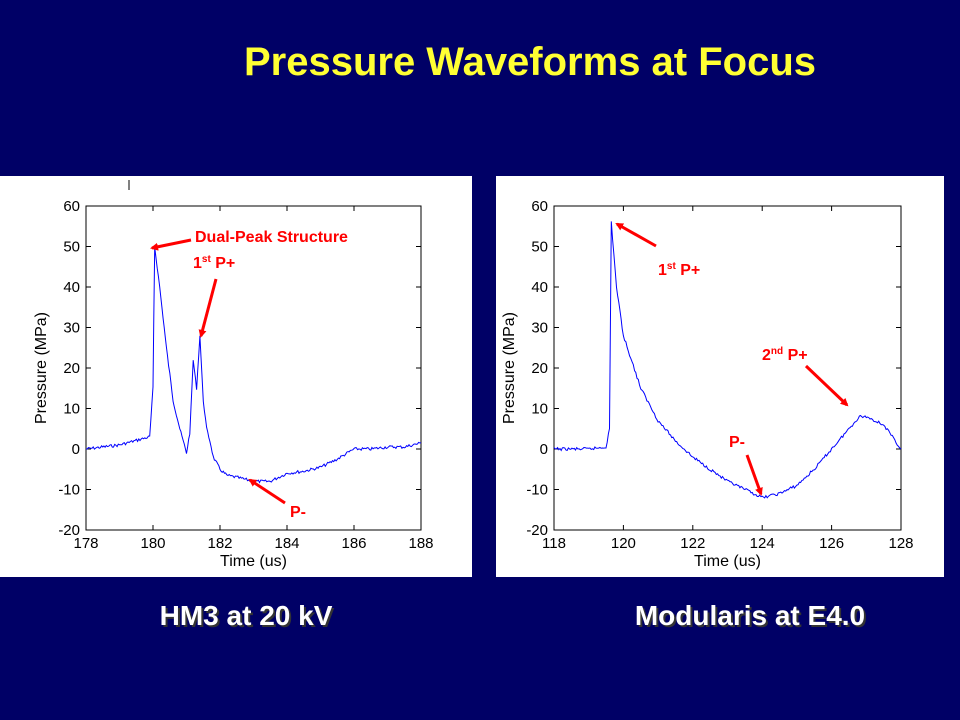 The width and height of the screenshot is (960, 720). Describe the element at coordinates (554, 543) in the screenshot. I see `x-tick-label: 118` at that location.